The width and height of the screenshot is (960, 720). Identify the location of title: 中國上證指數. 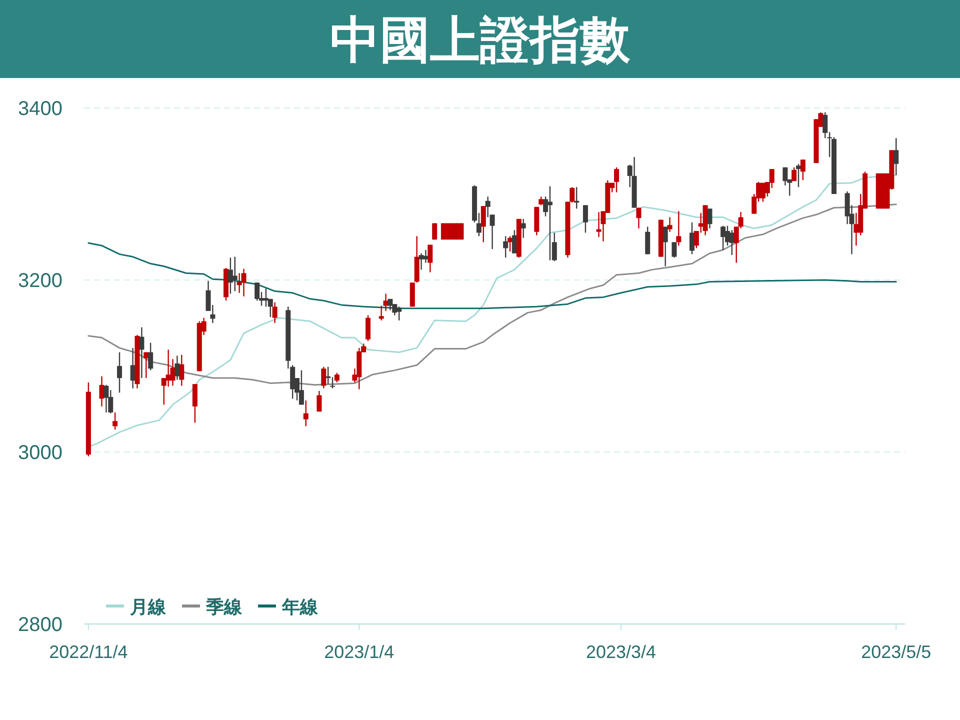
(480, 39).